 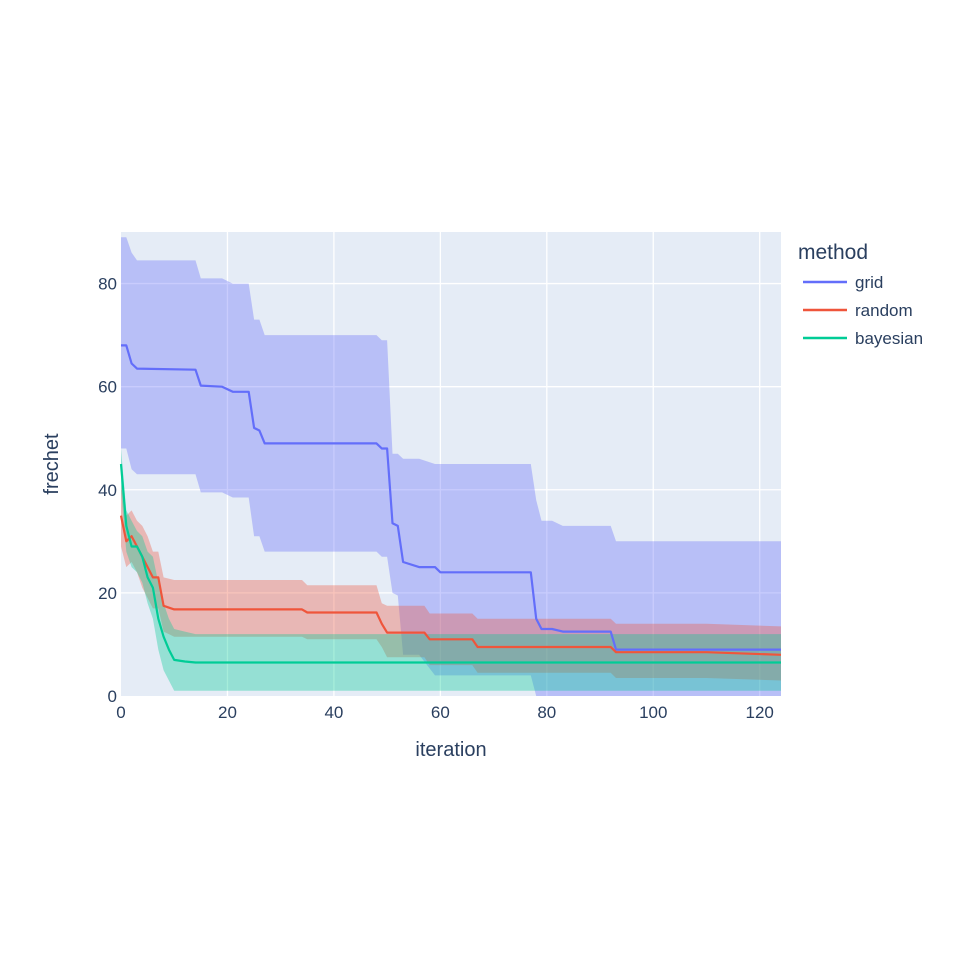 What do you see at coordinates (120, 712) in the screenshot?
I see `x-tick-label: 0` at bounding box center [120, 712].